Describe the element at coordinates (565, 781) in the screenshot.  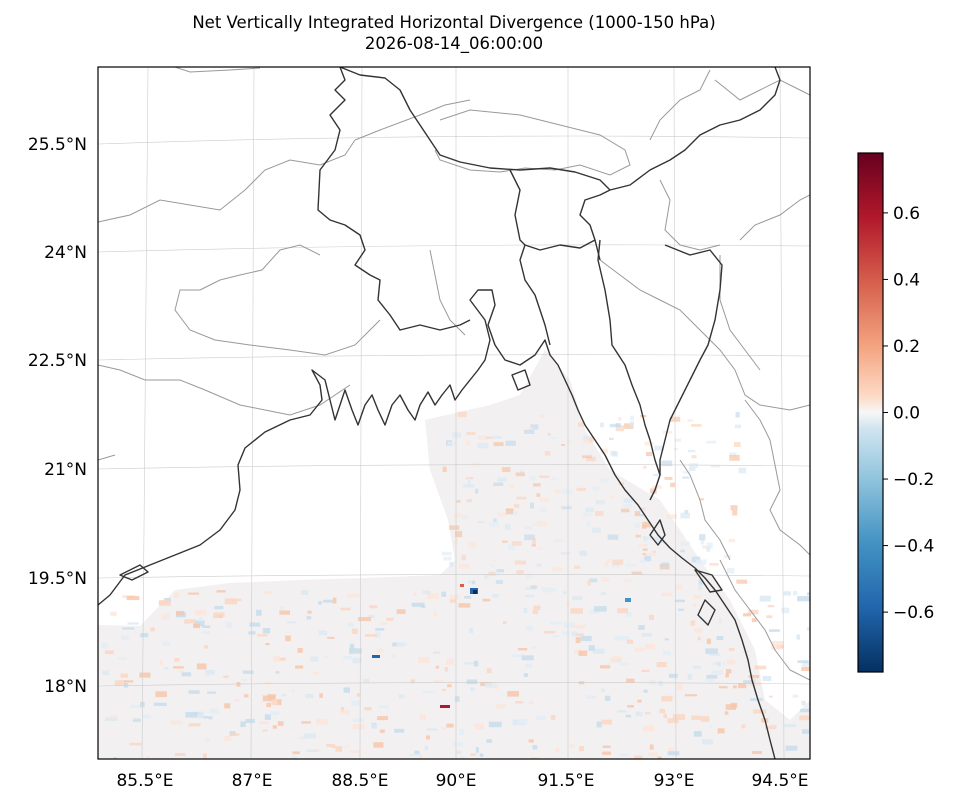
I see `x-tick-label: 91.5°E` at that location.